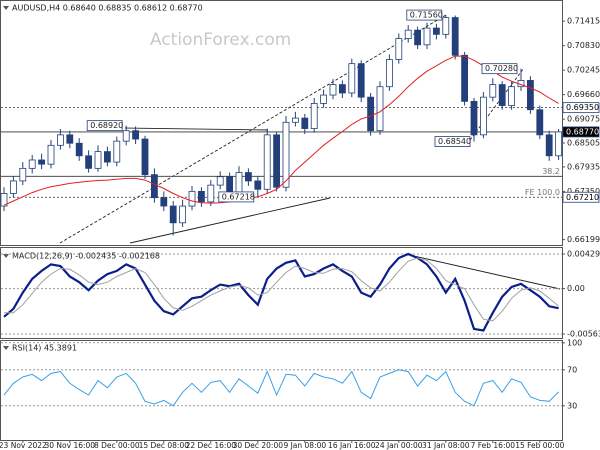  Describe the element at coordinates (583, 70) in the screenshot. I see `y-tick-label: 0.70245` at that location.